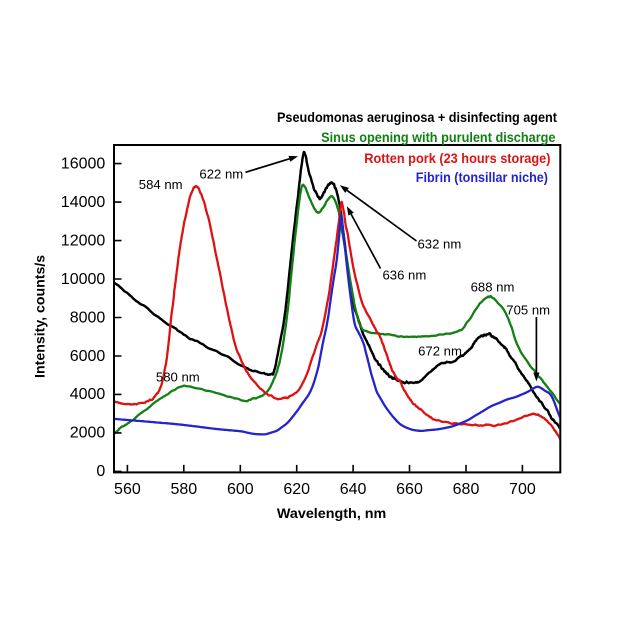  I want to click on svg-text: 10000, so click(83, 279).